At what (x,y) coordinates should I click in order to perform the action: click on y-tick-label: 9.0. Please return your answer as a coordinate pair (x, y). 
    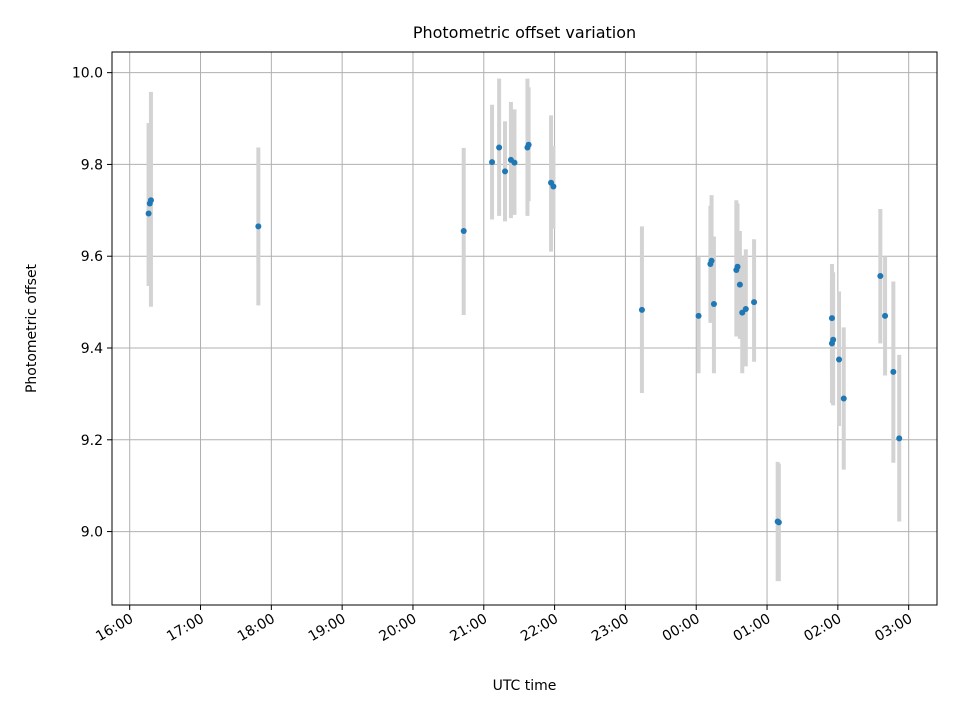
    Looking at the image, I should click on (92, 533).